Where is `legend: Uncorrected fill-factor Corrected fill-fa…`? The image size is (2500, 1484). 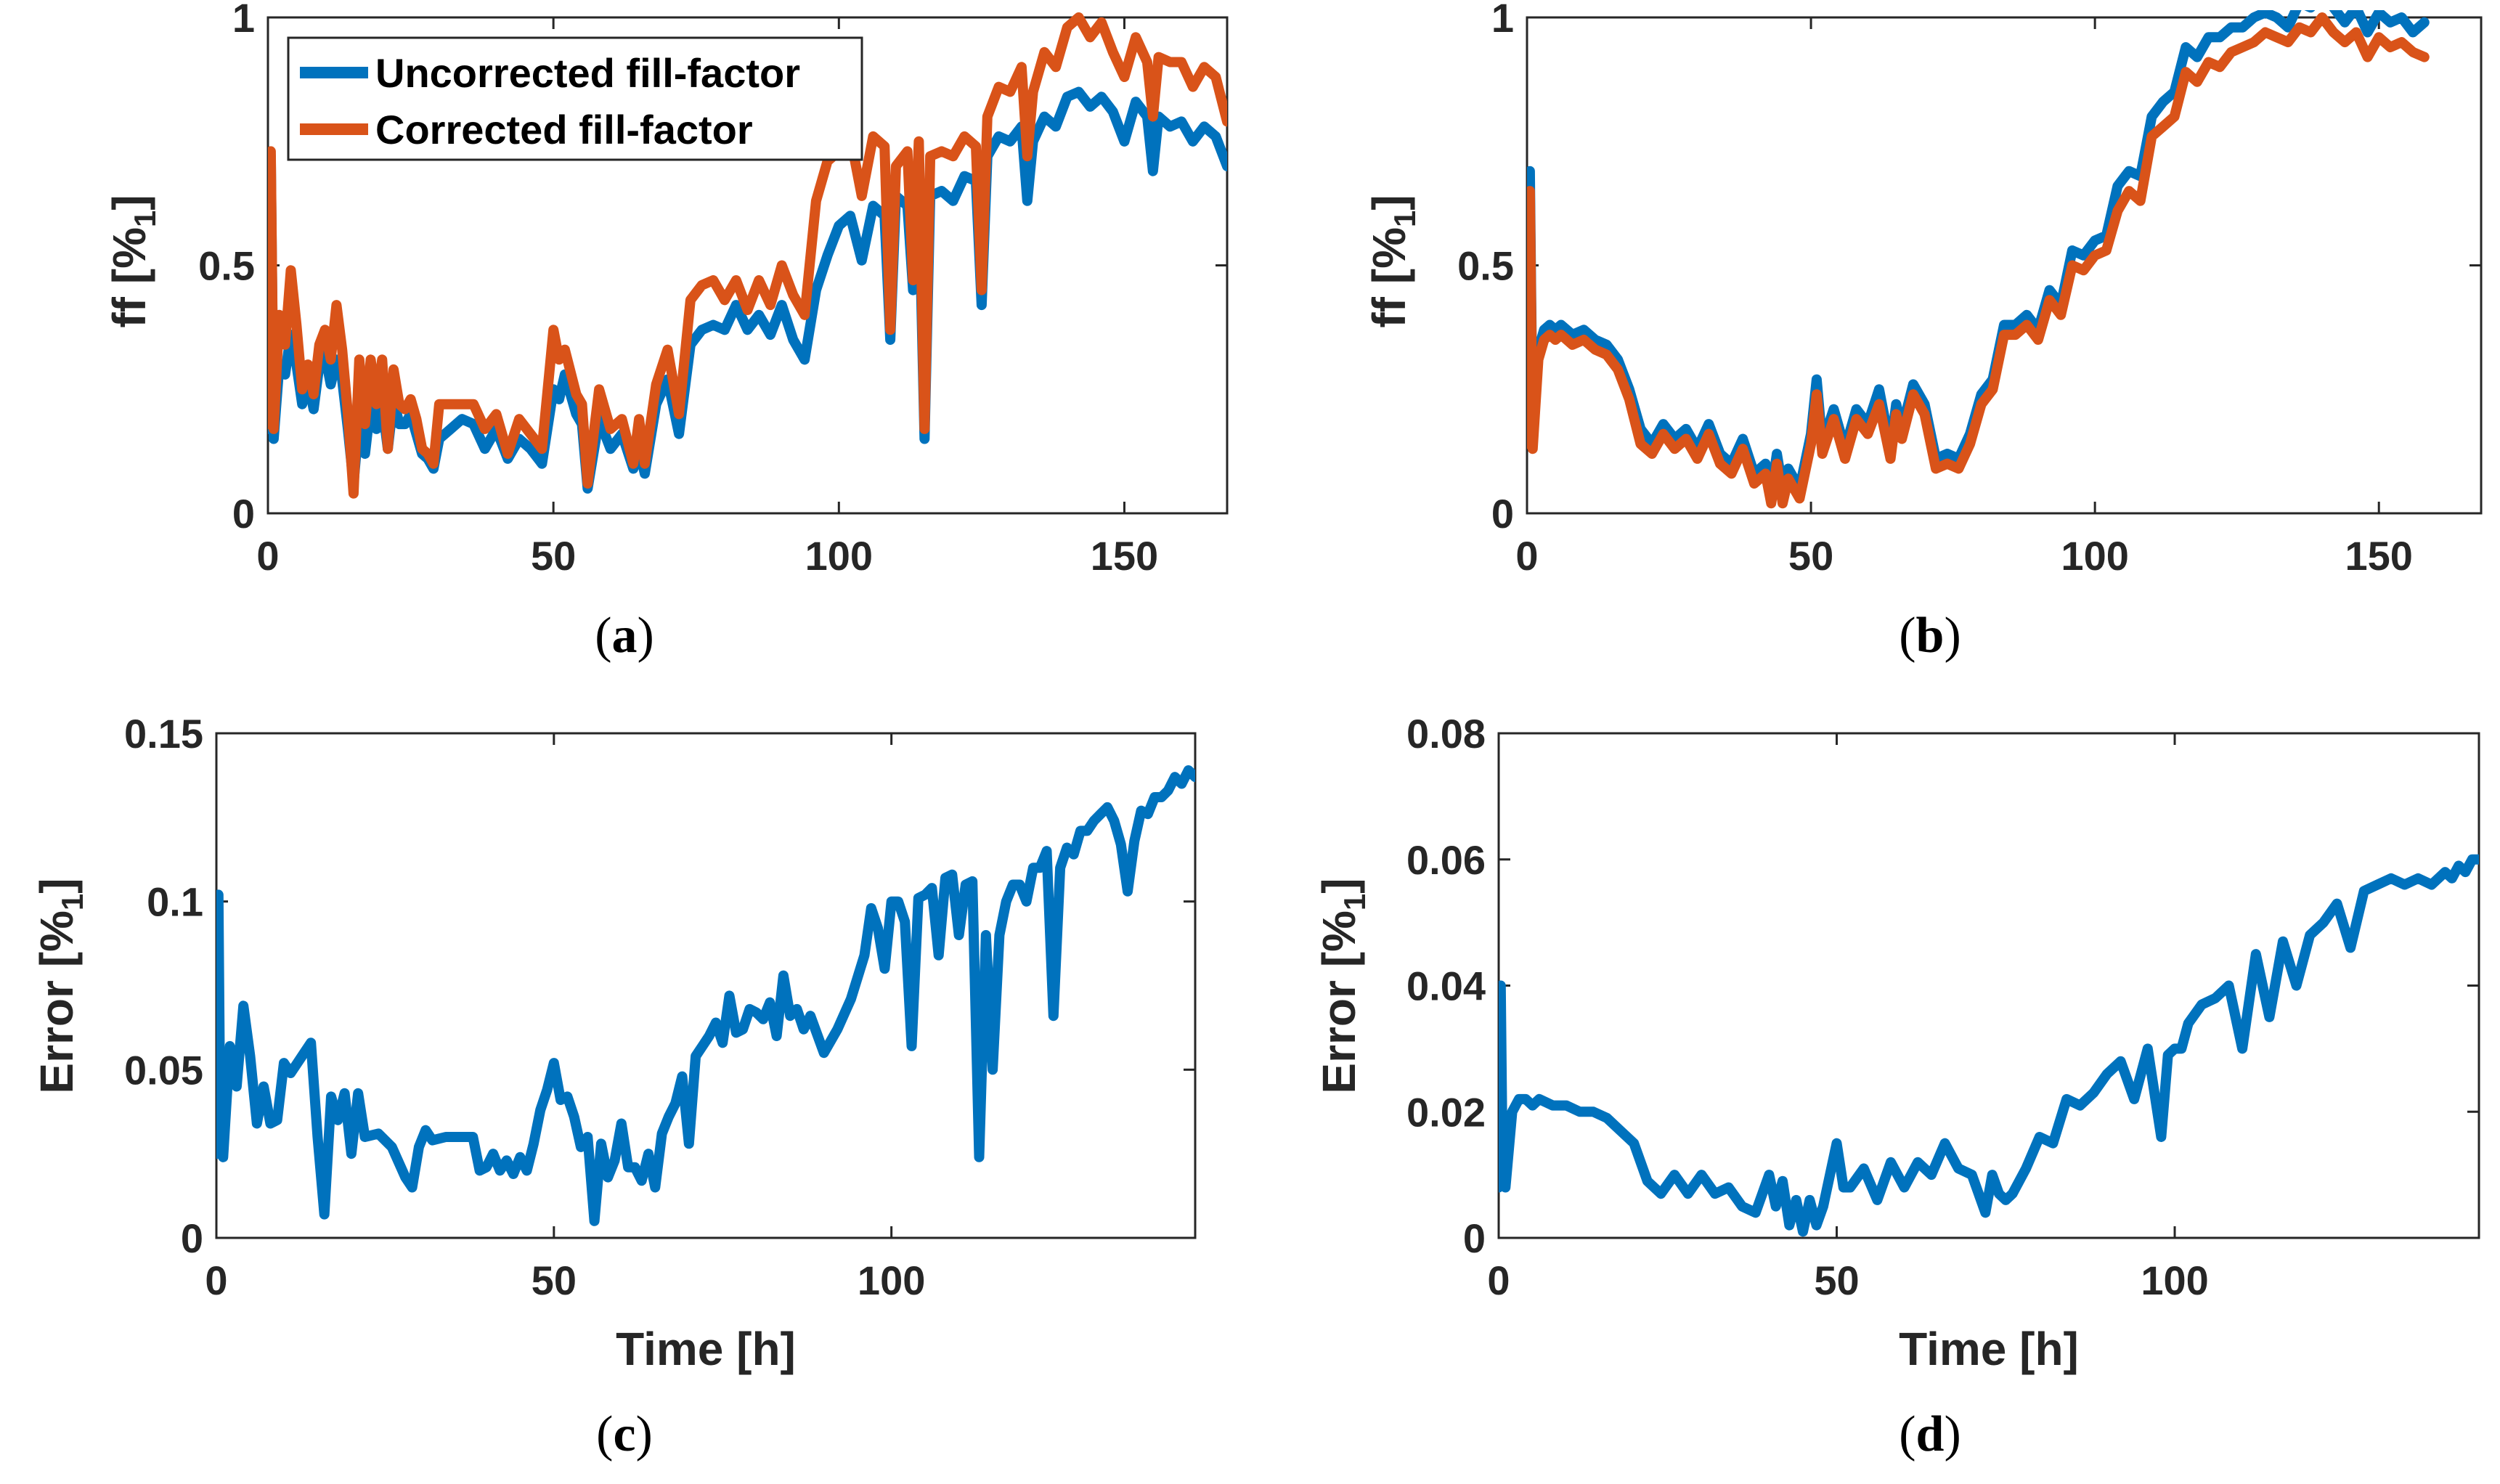 legend: Uncorrected fill-factor Corrected fill-fa… is located at coordinates (575, 98).